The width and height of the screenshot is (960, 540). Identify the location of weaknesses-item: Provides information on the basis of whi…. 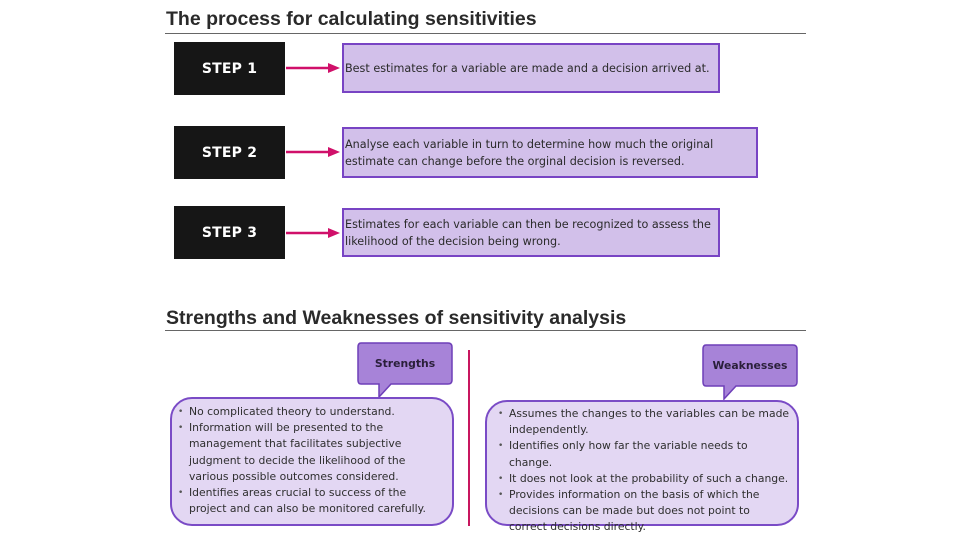
(642, 511).